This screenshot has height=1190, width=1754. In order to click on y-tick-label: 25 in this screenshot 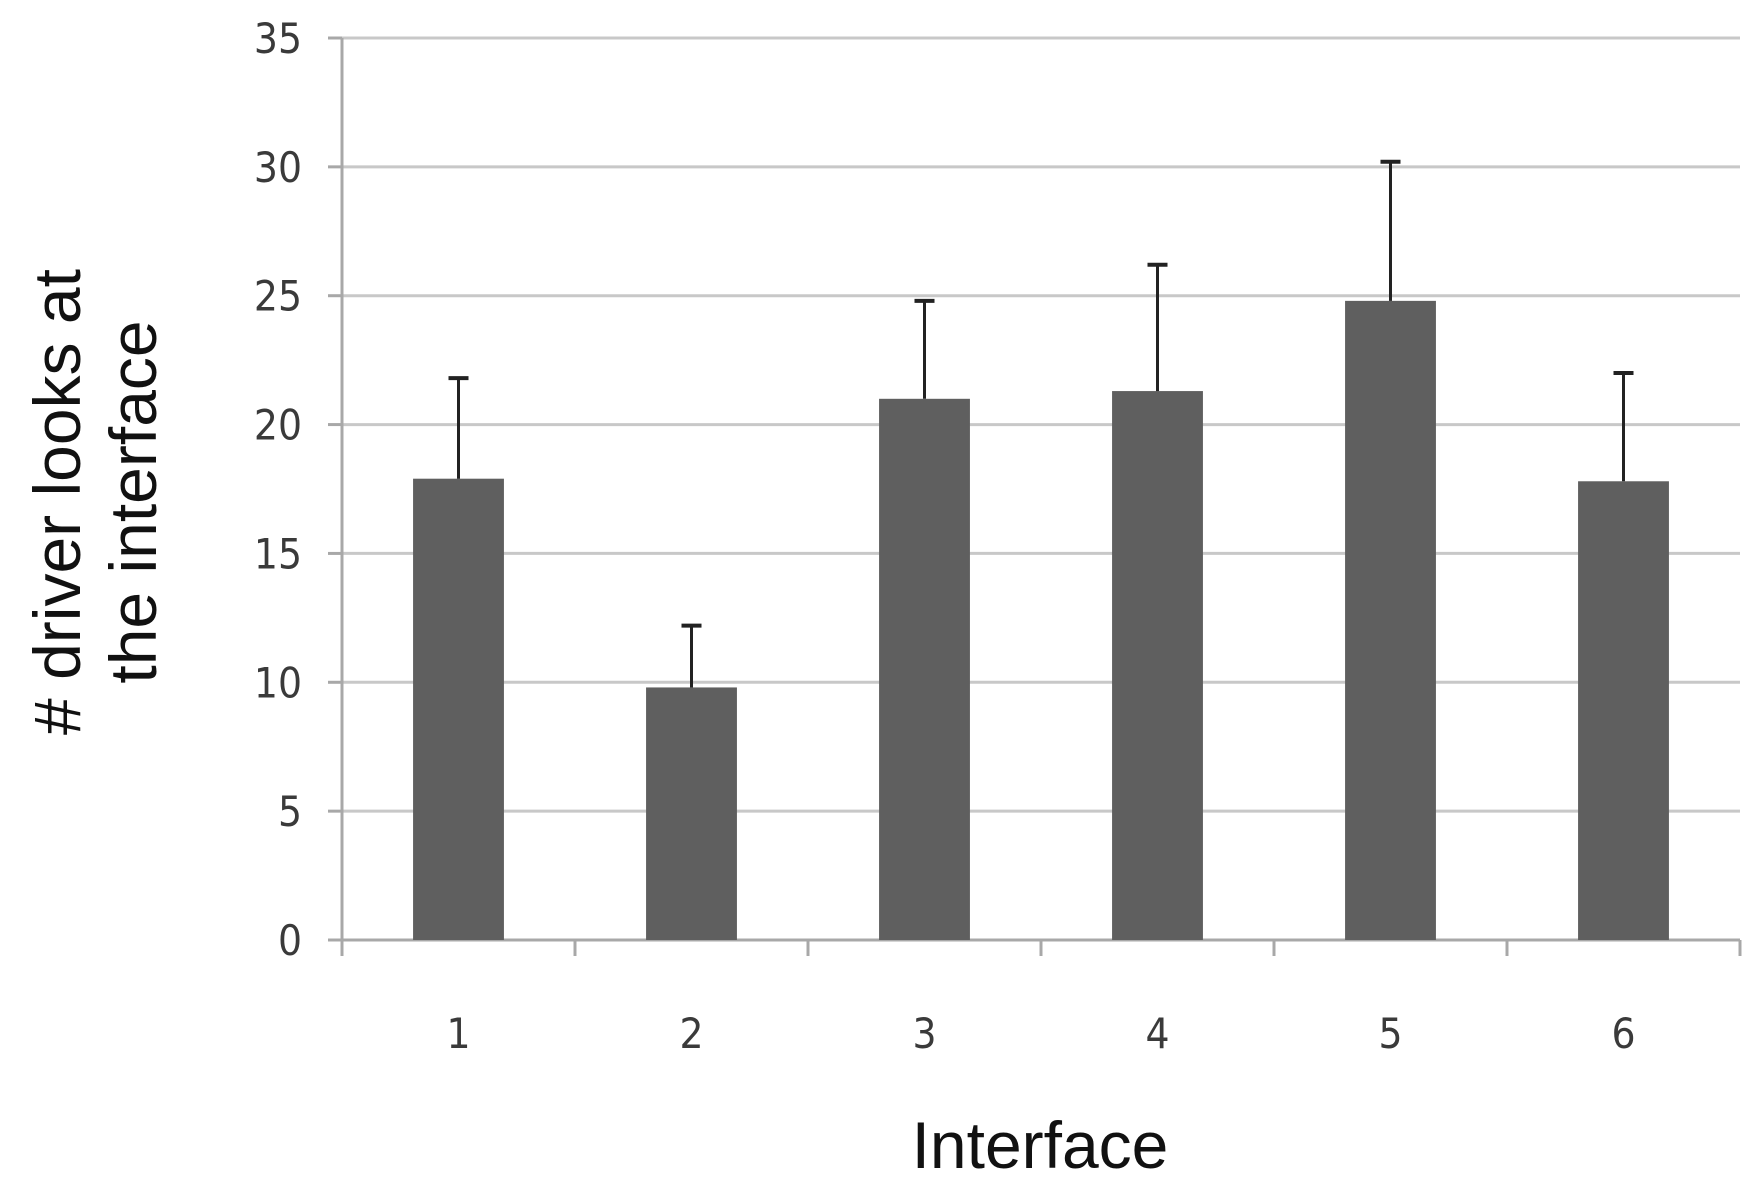, I will do `click(278, 296)`.